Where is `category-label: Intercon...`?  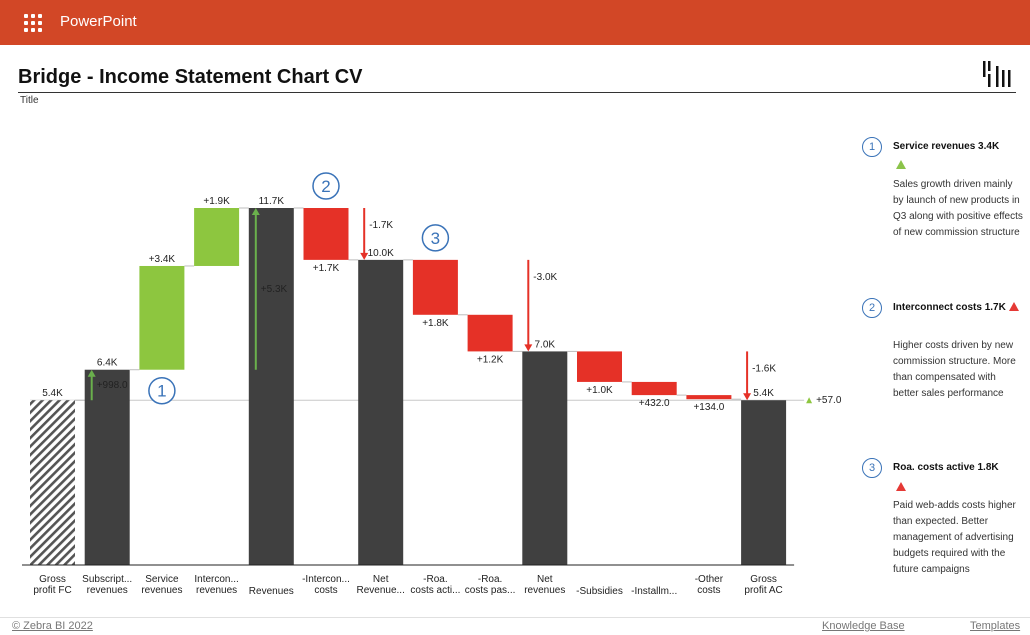 category-label: Intercon... is located at coordinates (216, 579).